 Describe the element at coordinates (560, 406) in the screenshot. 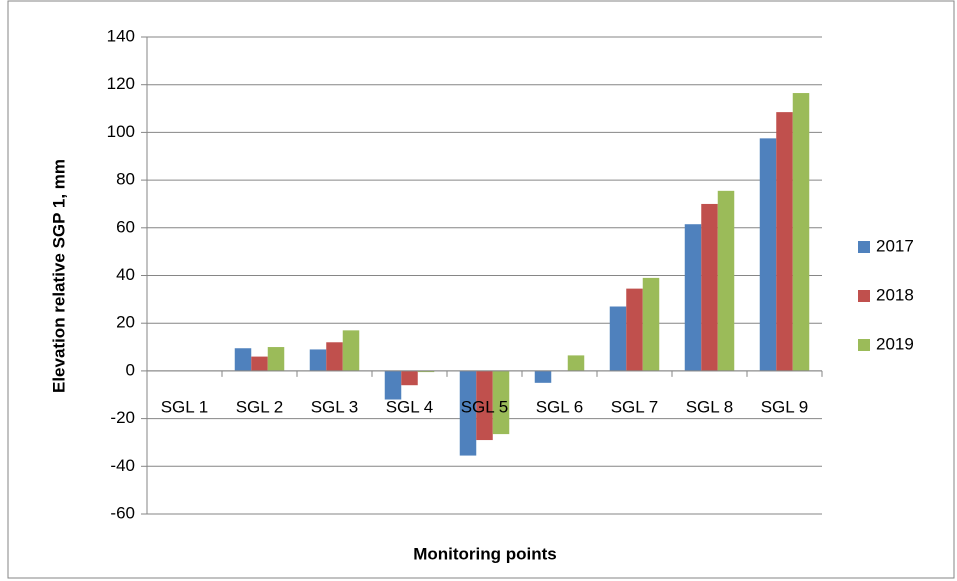

I see `x-tick-label: SGL 6` at that location.